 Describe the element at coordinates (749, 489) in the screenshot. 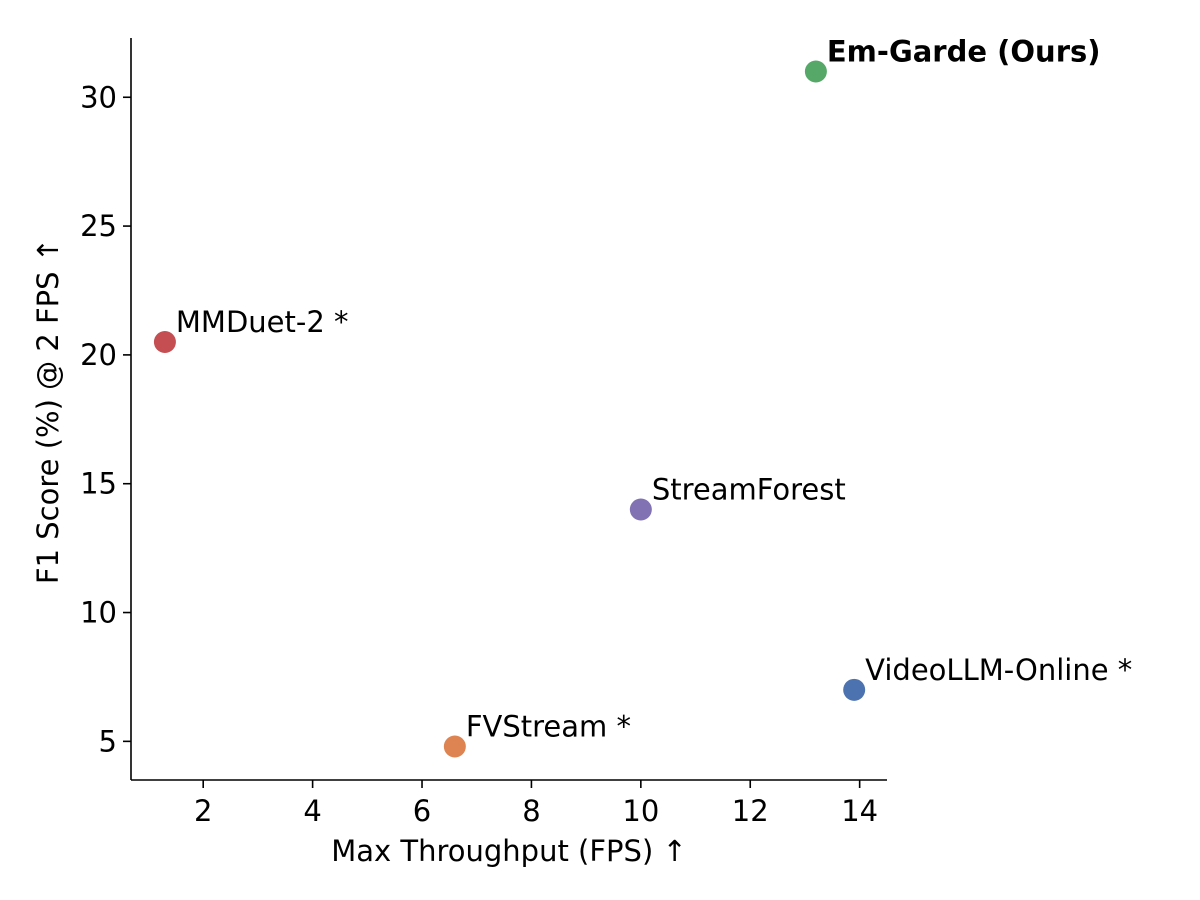

I see `point-label: StreamForest` at that location.